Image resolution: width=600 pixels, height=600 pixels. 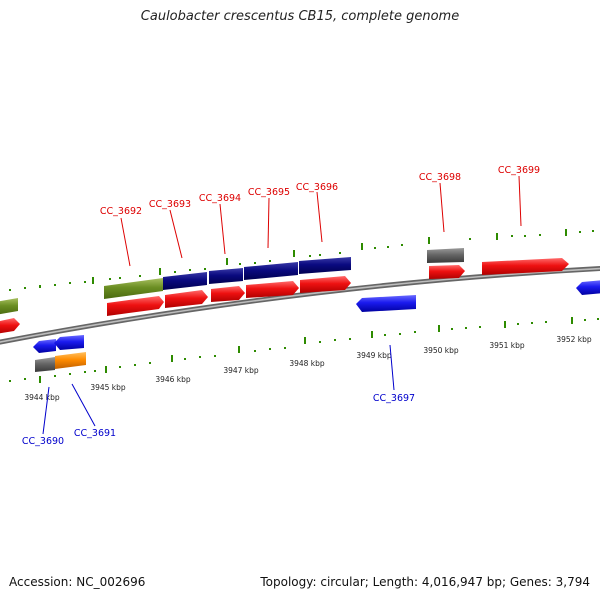 What do you see at coordinates (45, 364) in the screenshot?
I see `gray-block-reverse` at bounding box center [45, 364].